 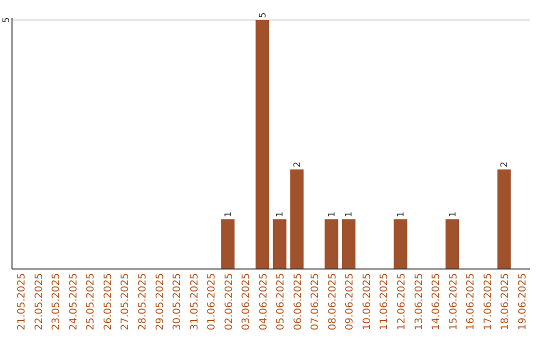 What do you see at coordinates (246, 301) in the screenshot?
I see `x-tick-label: 03.06.2025` at bounding box center [246, 301].